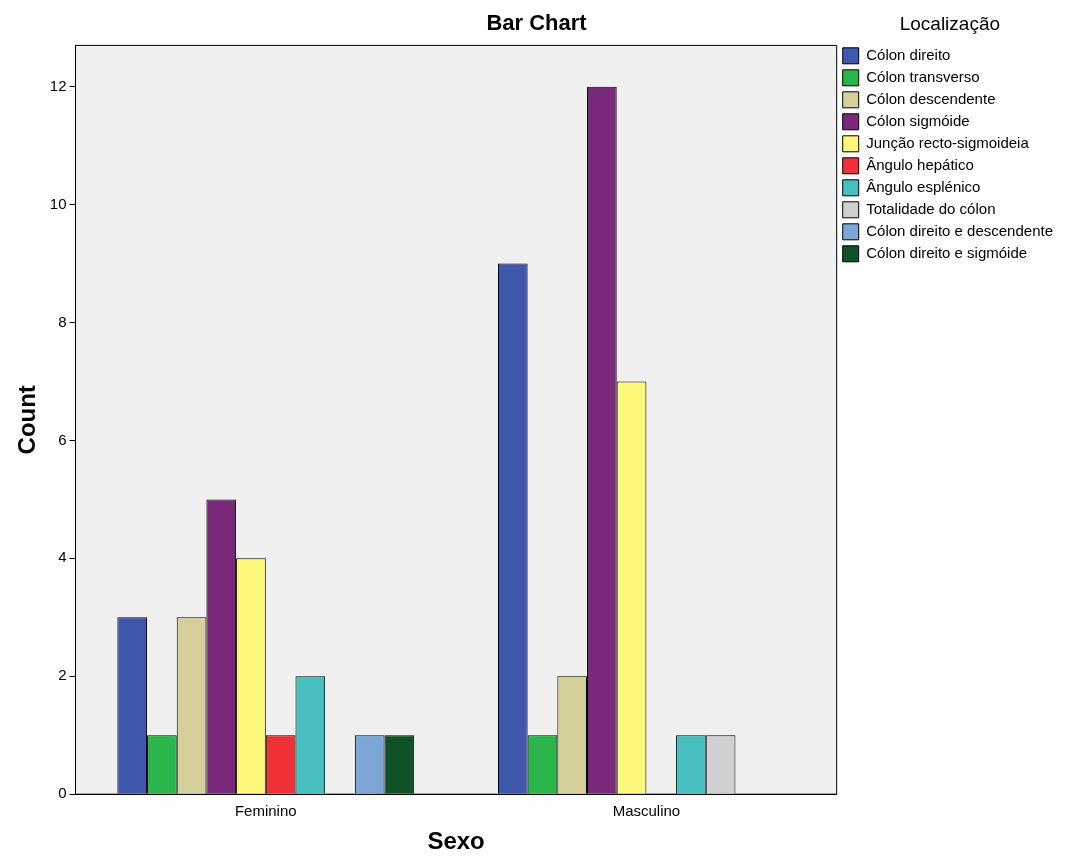 Image resolution: width=1073 pixels, height=866 pixels. What do you see at coordinates (918, 120) in the screenshot?
I see `legend-label: Cólon sigmóide` at bounding box center [918, 120].